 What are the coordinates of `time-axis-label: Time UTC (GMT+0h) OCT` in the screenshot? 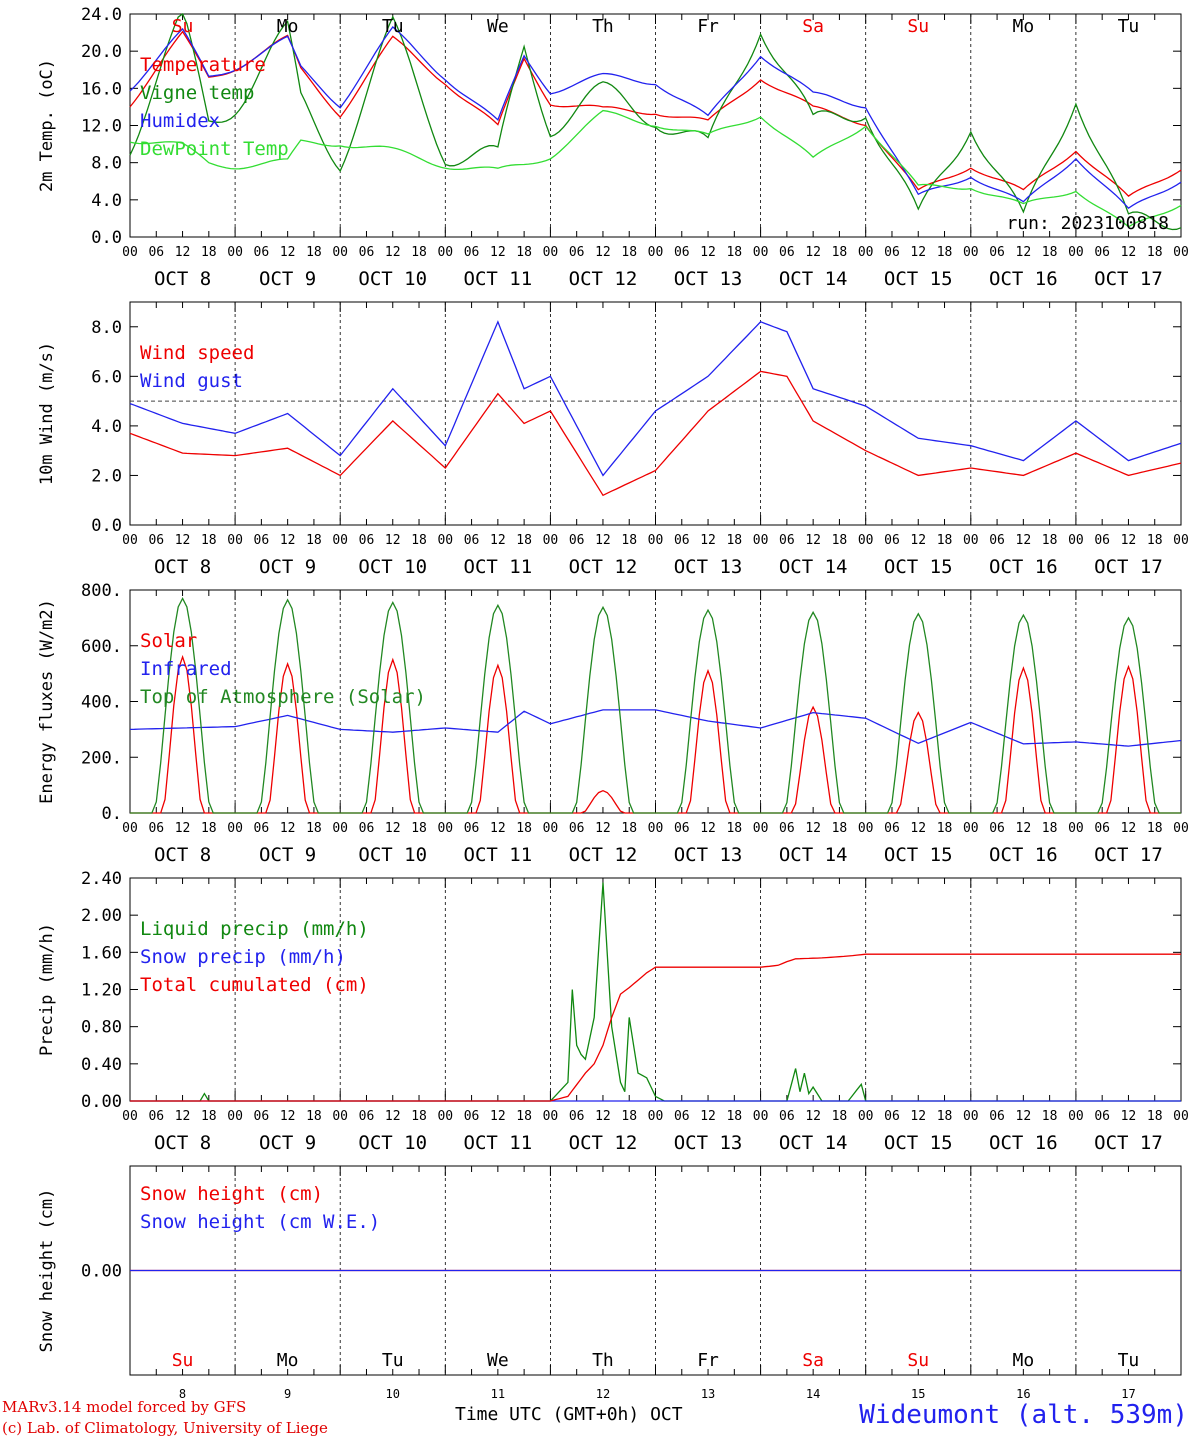 It's located at (569, 1414).